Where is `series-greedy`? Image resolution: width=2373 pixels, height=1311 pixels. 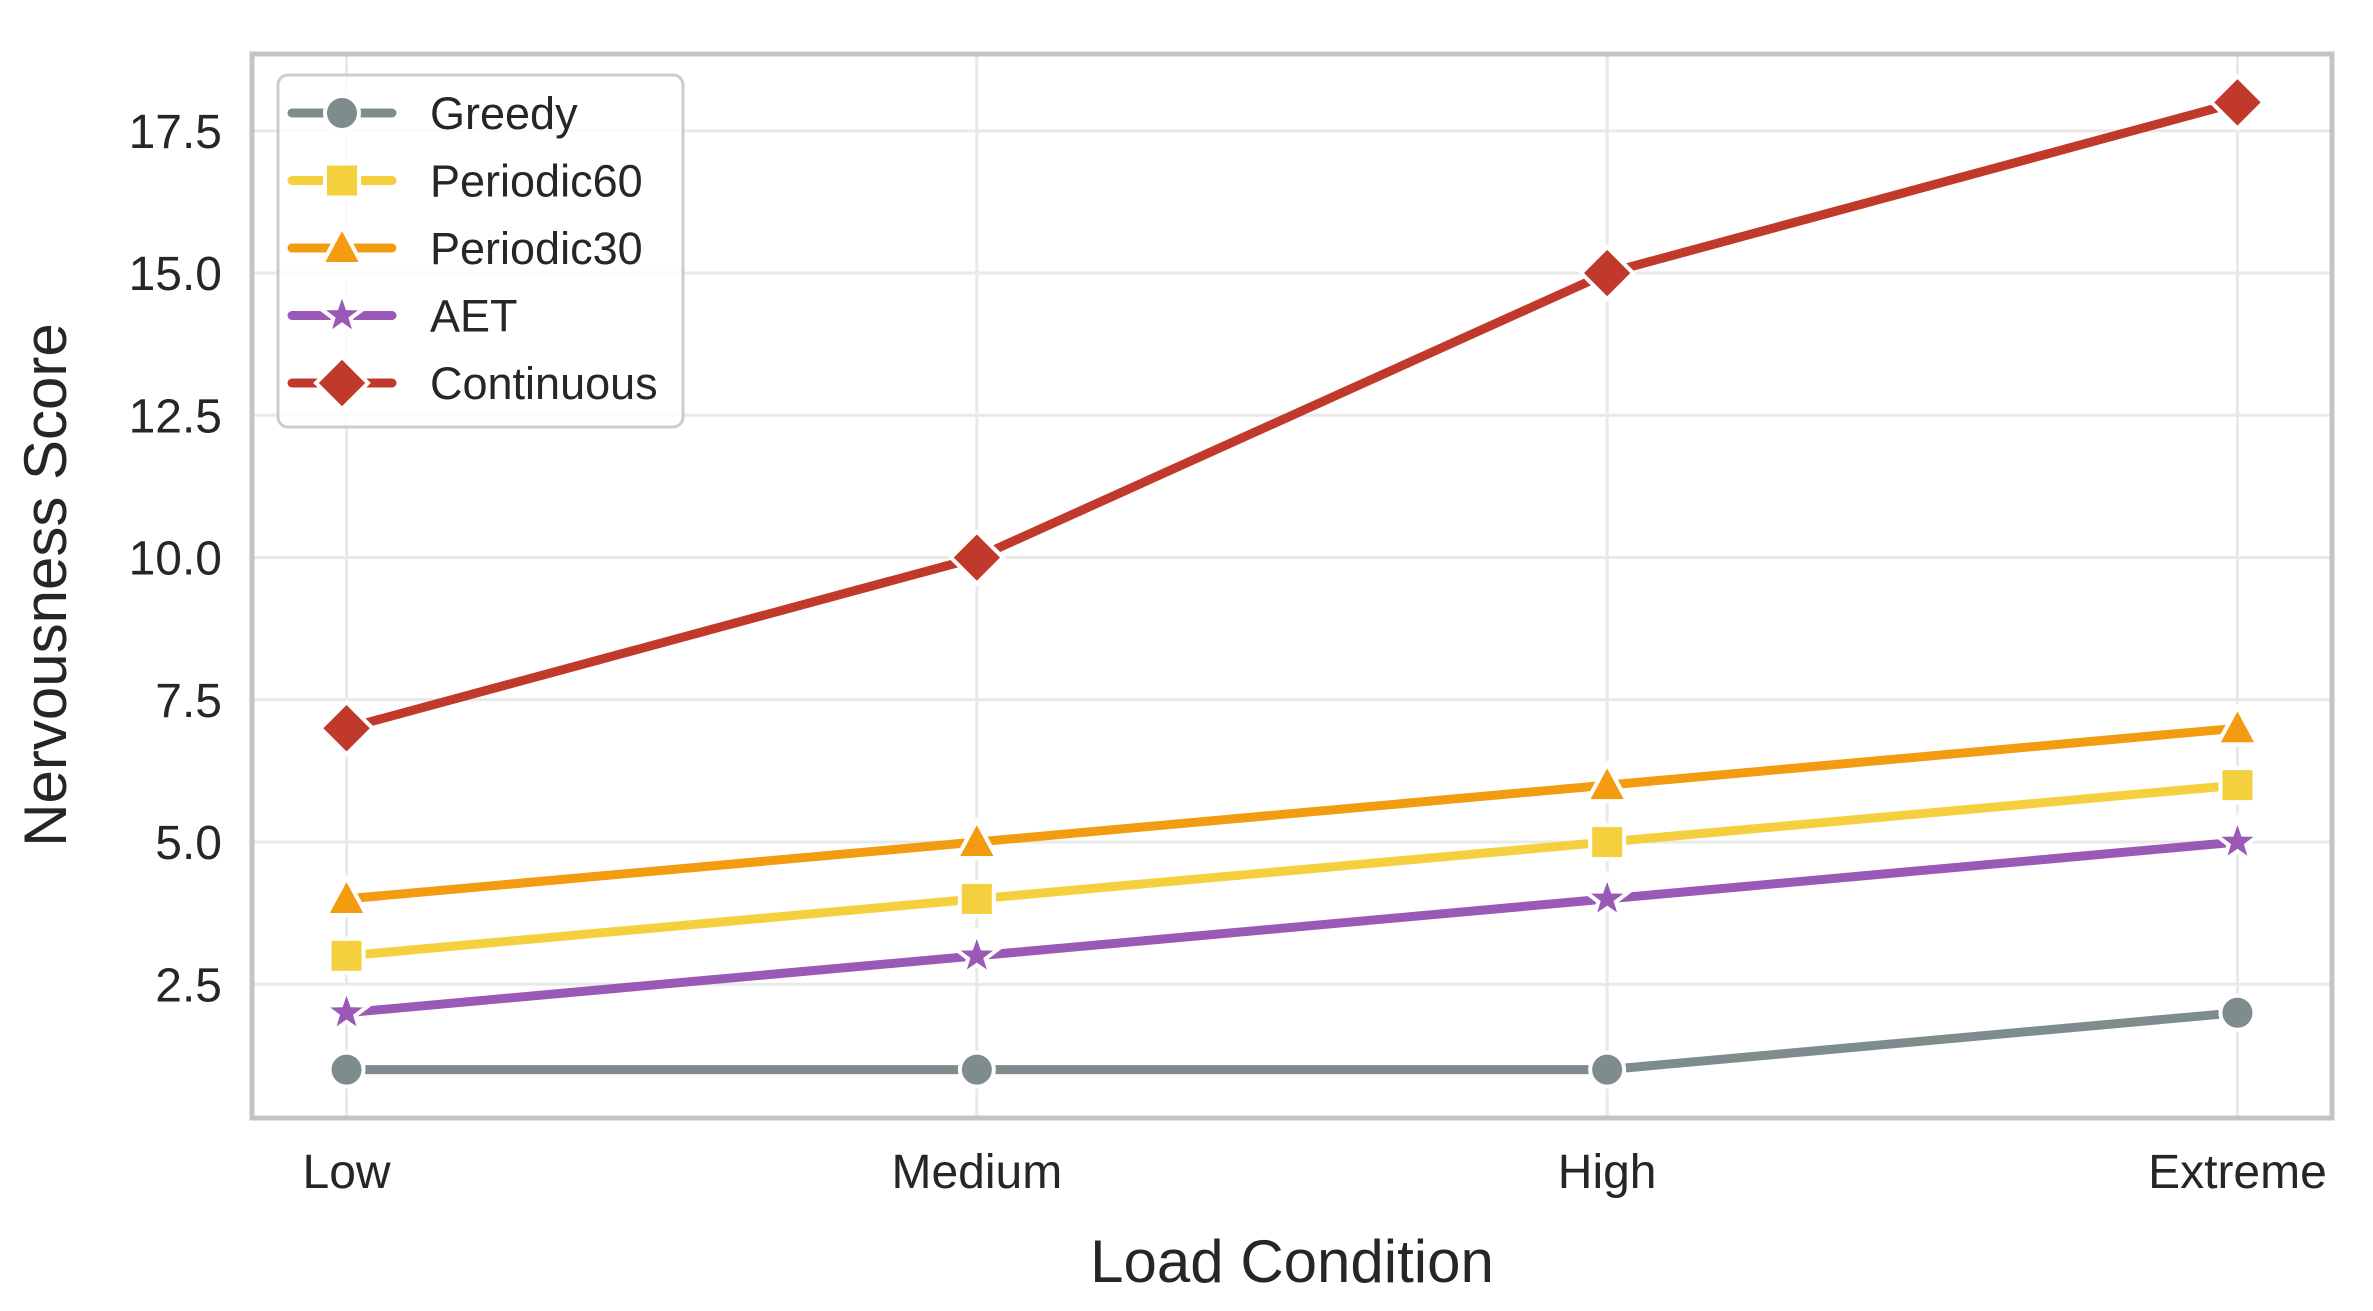 series-greedy is located at coordinates (1292, 1041).